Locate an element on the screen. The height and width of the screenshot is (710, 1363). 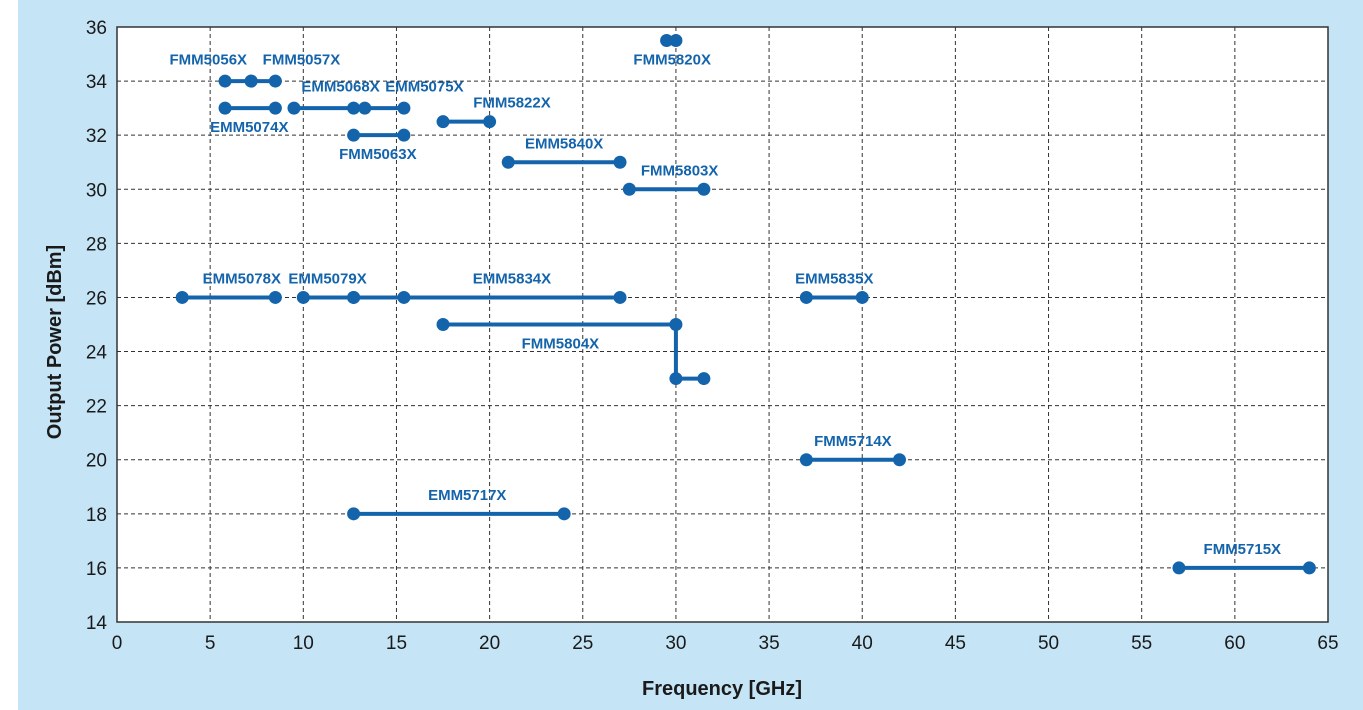
x-tick-label: 5 is located at coordinates (210, 643).